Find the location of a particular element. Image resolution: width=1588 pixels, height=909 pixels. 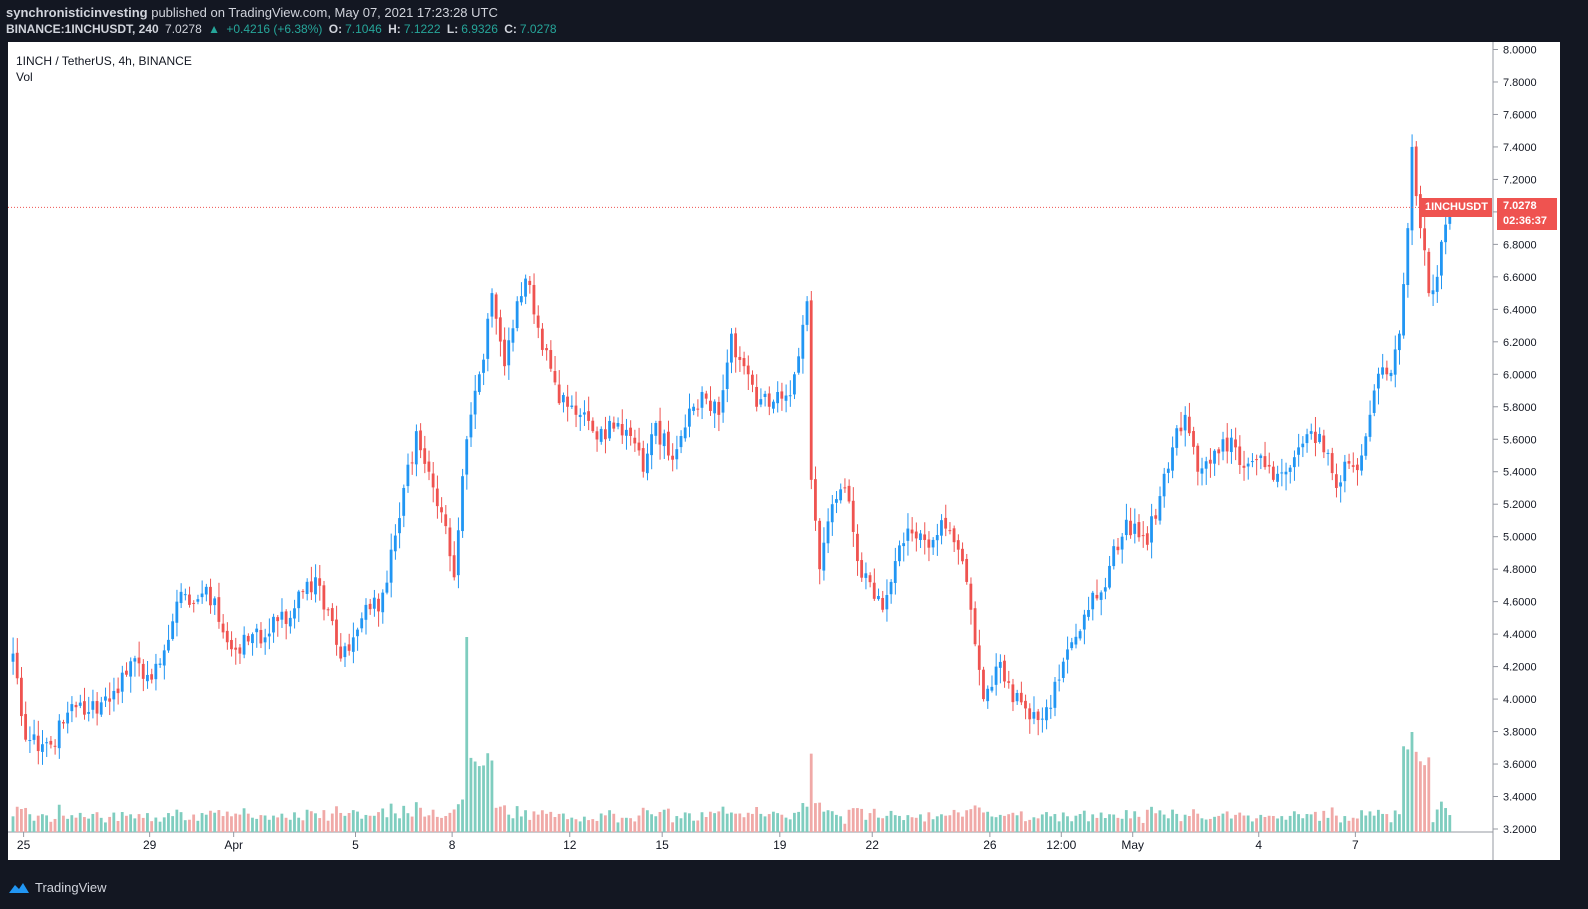

legend-title: 1INCH / TetherUS, 4h, BINANCE is located at coordinates (104, 61).